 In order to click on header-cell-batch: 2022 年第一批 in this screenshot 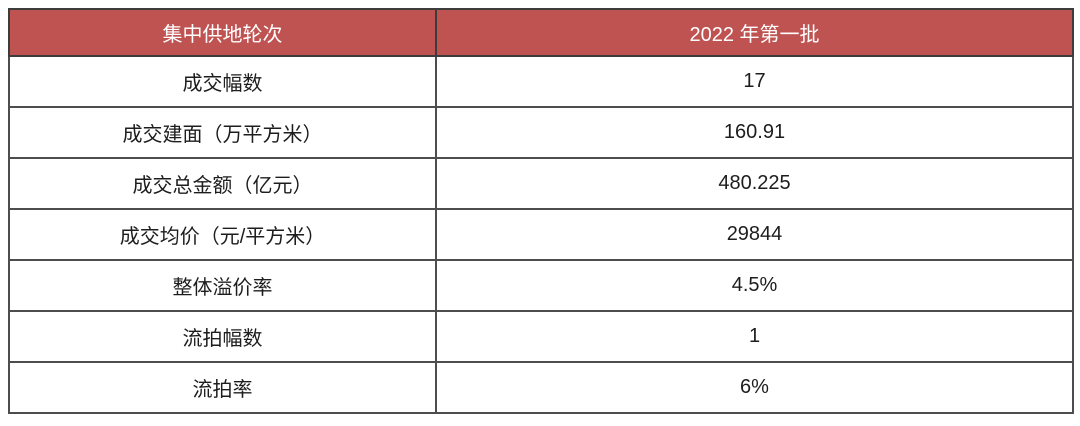, I will do `click(754, 32)`.